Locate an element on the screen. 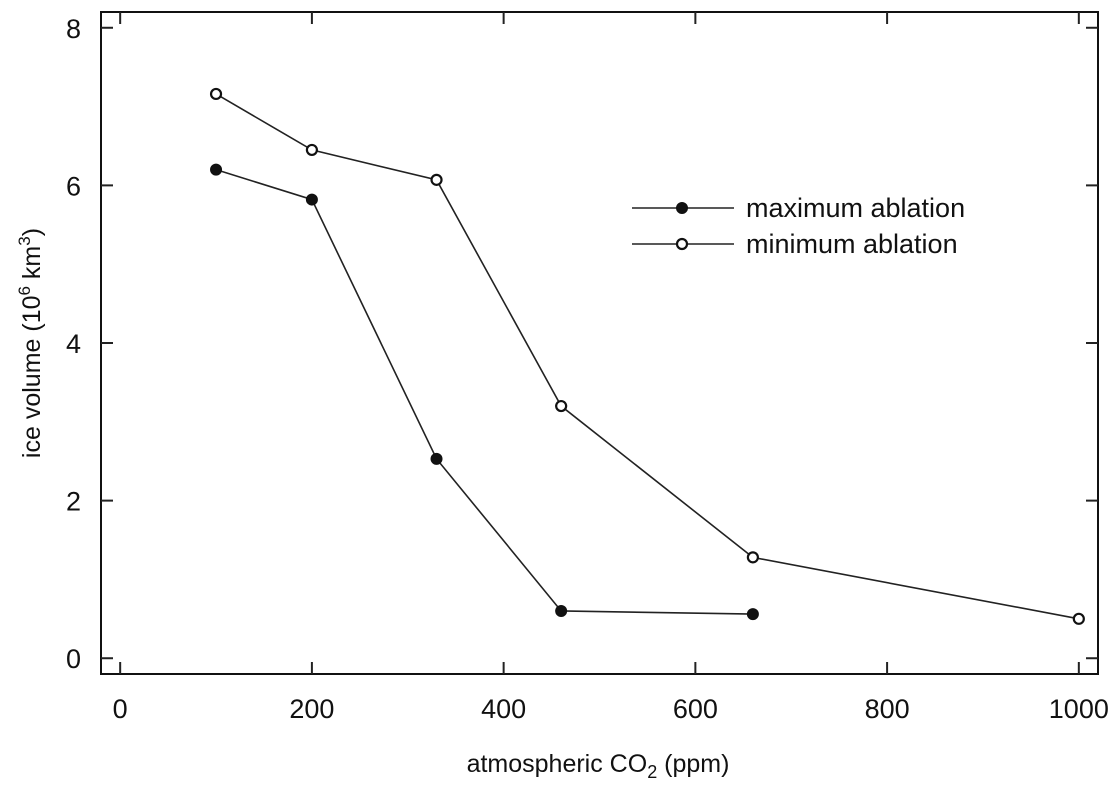 The width and height of the screenshot is (1120, 795). legend-item-maximum-ablation: maximum ablation is located at coordinates (798, 208).